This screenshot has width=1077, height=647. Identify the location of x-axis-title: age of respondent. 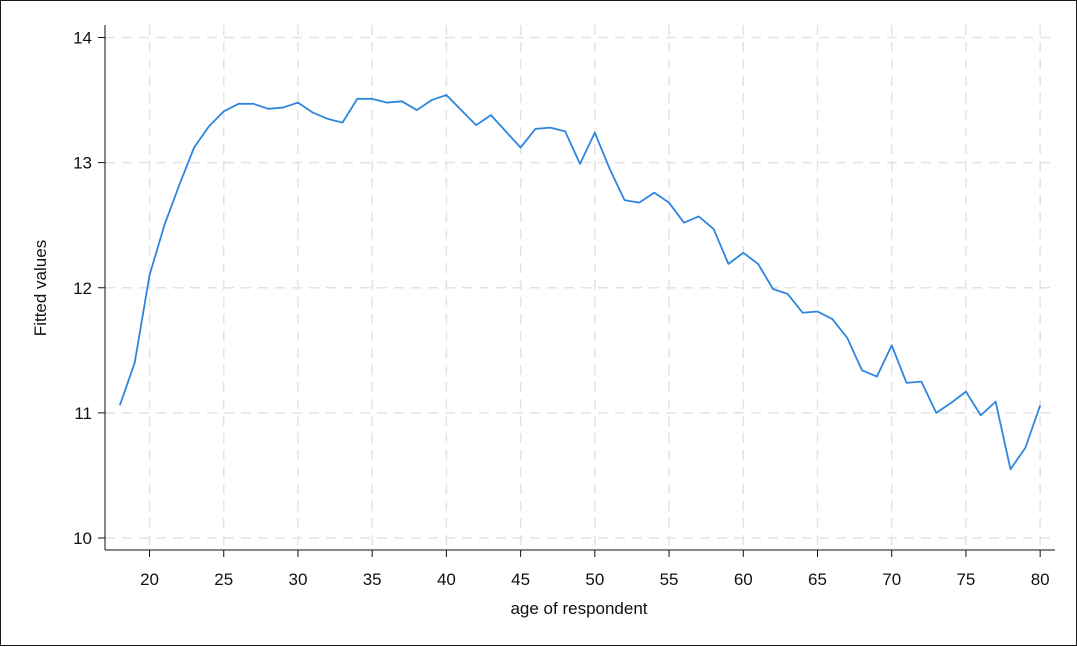
(578, 608).